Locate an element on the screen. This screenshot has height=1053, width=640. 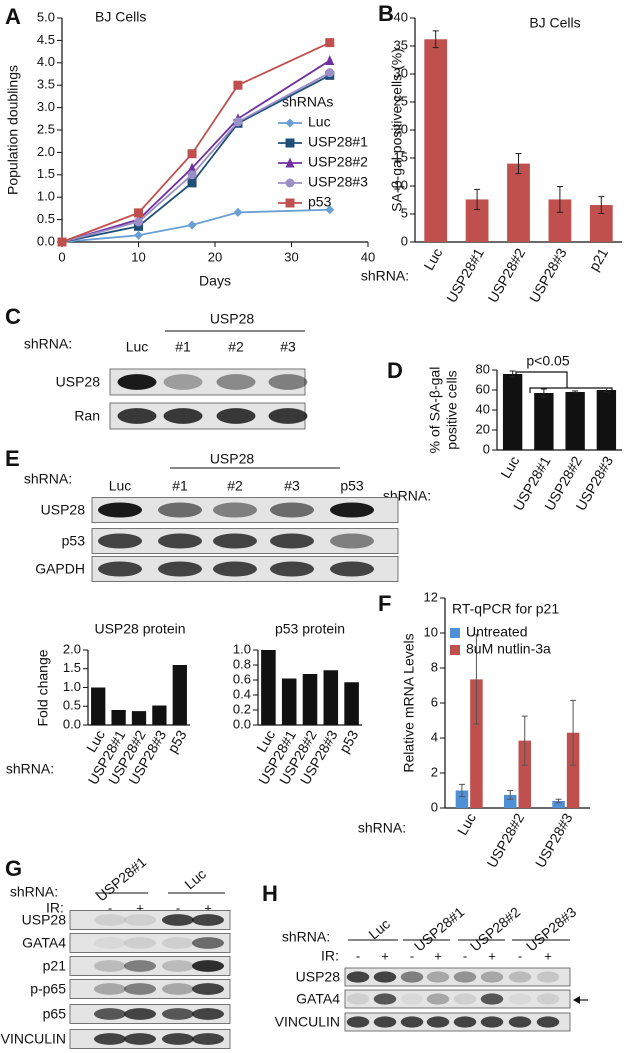
y-tick-label: 1.0 is located at coordinates (72, 686).